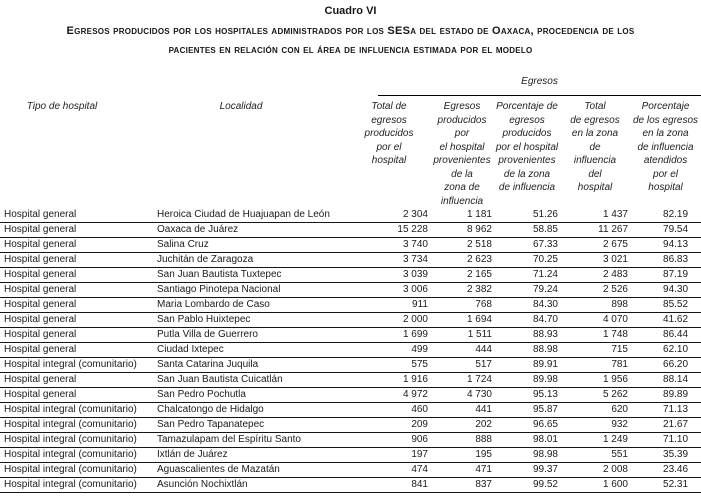 The height and width of the screenshot is (500, 701). I want to click on cell-total-egresos: 911, so click(389, 305).